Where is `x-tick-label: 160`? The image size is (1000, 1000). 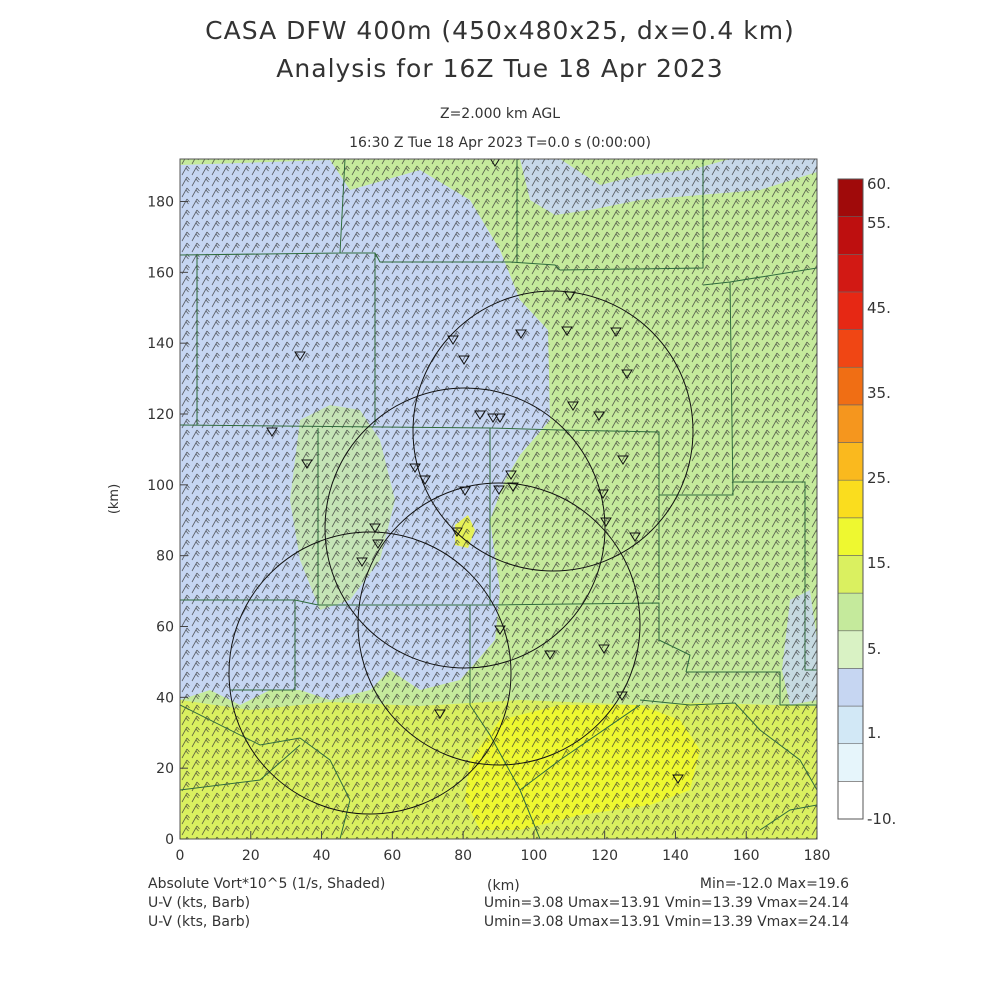 x-tick-label: 160 is located at coordinates (746, 856).